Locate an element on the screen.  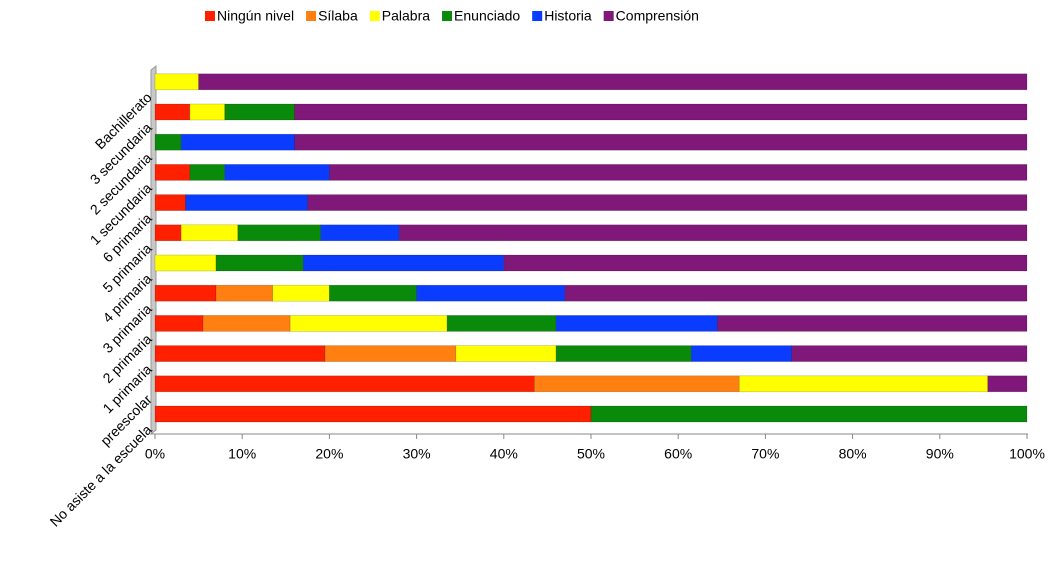
legend-label: Comprensión is located at coordinates (657, 16).